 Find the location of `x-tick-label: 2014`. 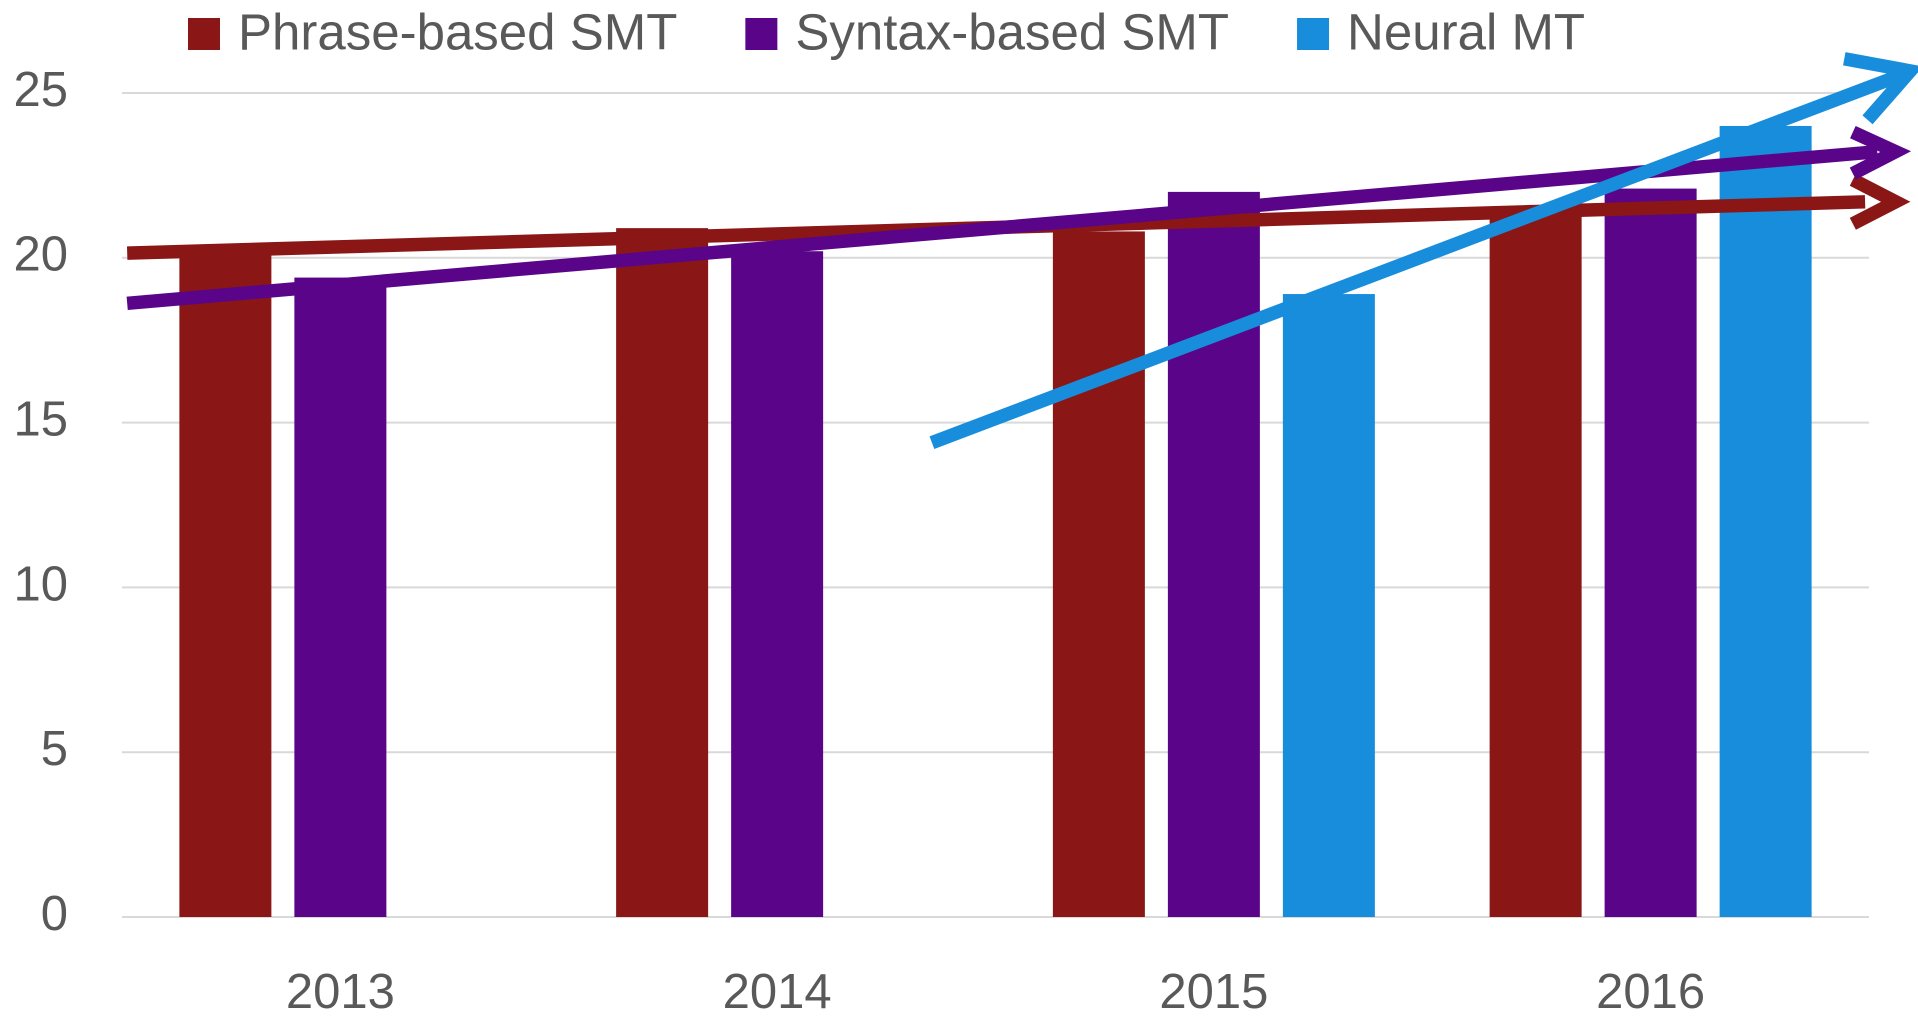

x-tick-label: 2014 is located at coordinates (777, 992).